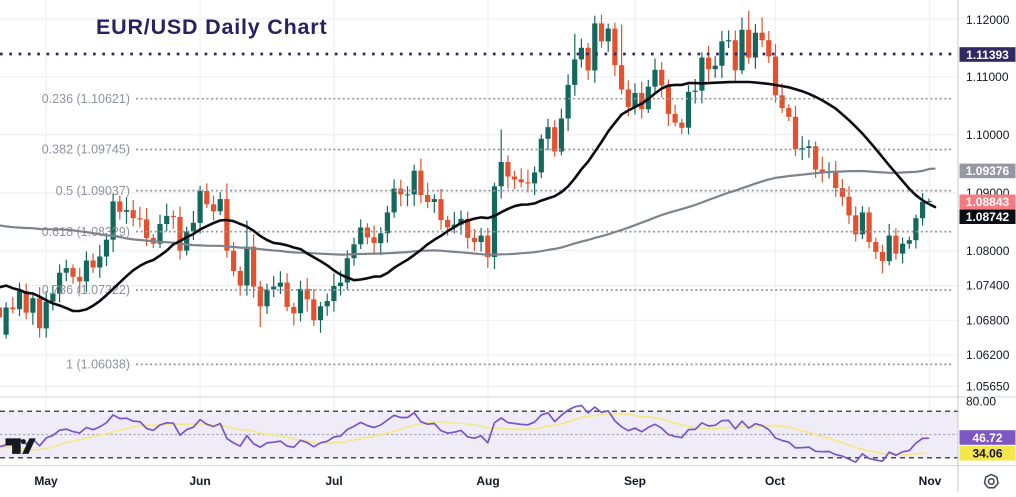 The height and width of the screenshot is (497, 1016). I want to click on svg-text: 1.10000, so click(988, 135).